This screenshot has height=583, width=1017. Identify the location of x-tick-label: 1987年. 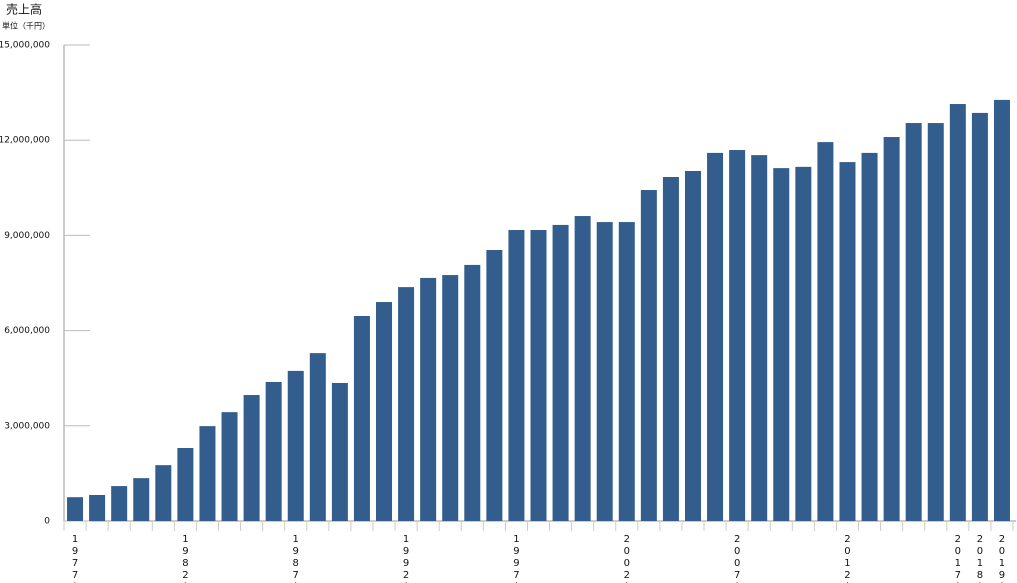
(296, 558).